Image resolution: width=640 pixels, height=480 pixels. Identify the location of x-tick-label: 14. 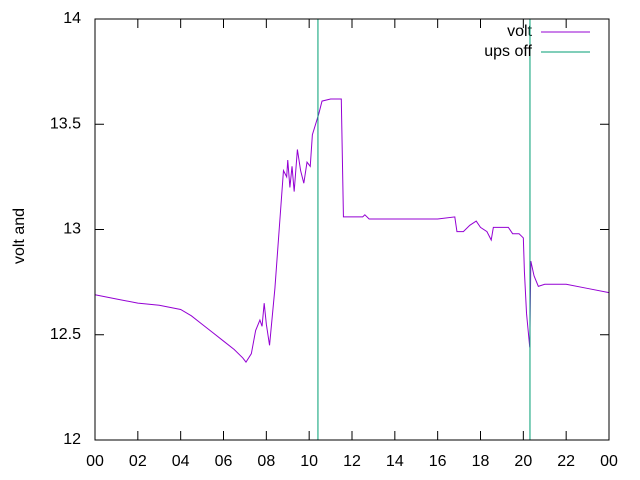
(395, 461).